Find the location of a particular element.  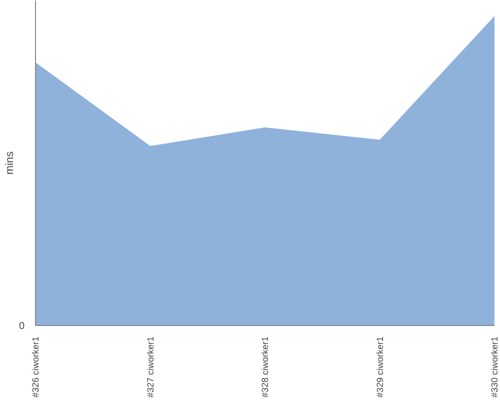

y-axis-title: mins is located at coordinates (10, 162).